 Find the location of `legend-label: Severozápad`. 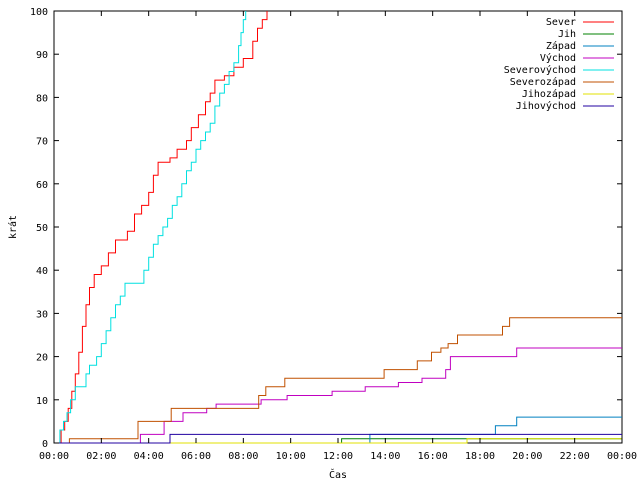

legend-label: Severozápad is located at coordinates (543, 82).